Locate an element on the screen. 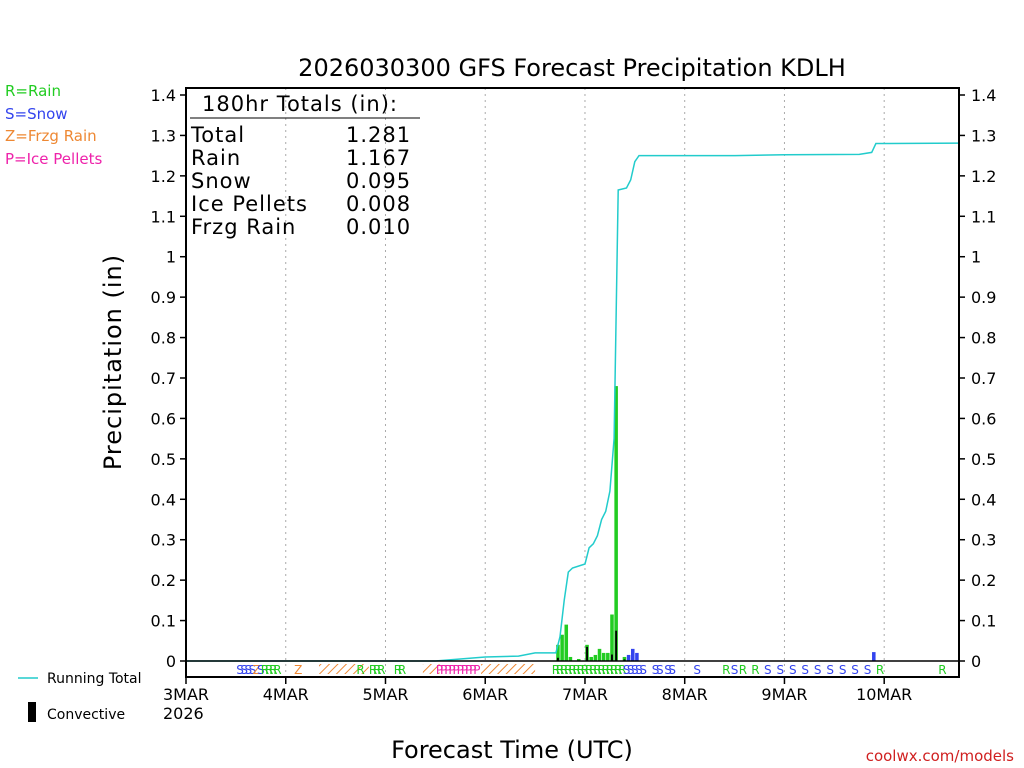  type-letter-53: S is located at coordinates (697, 670).